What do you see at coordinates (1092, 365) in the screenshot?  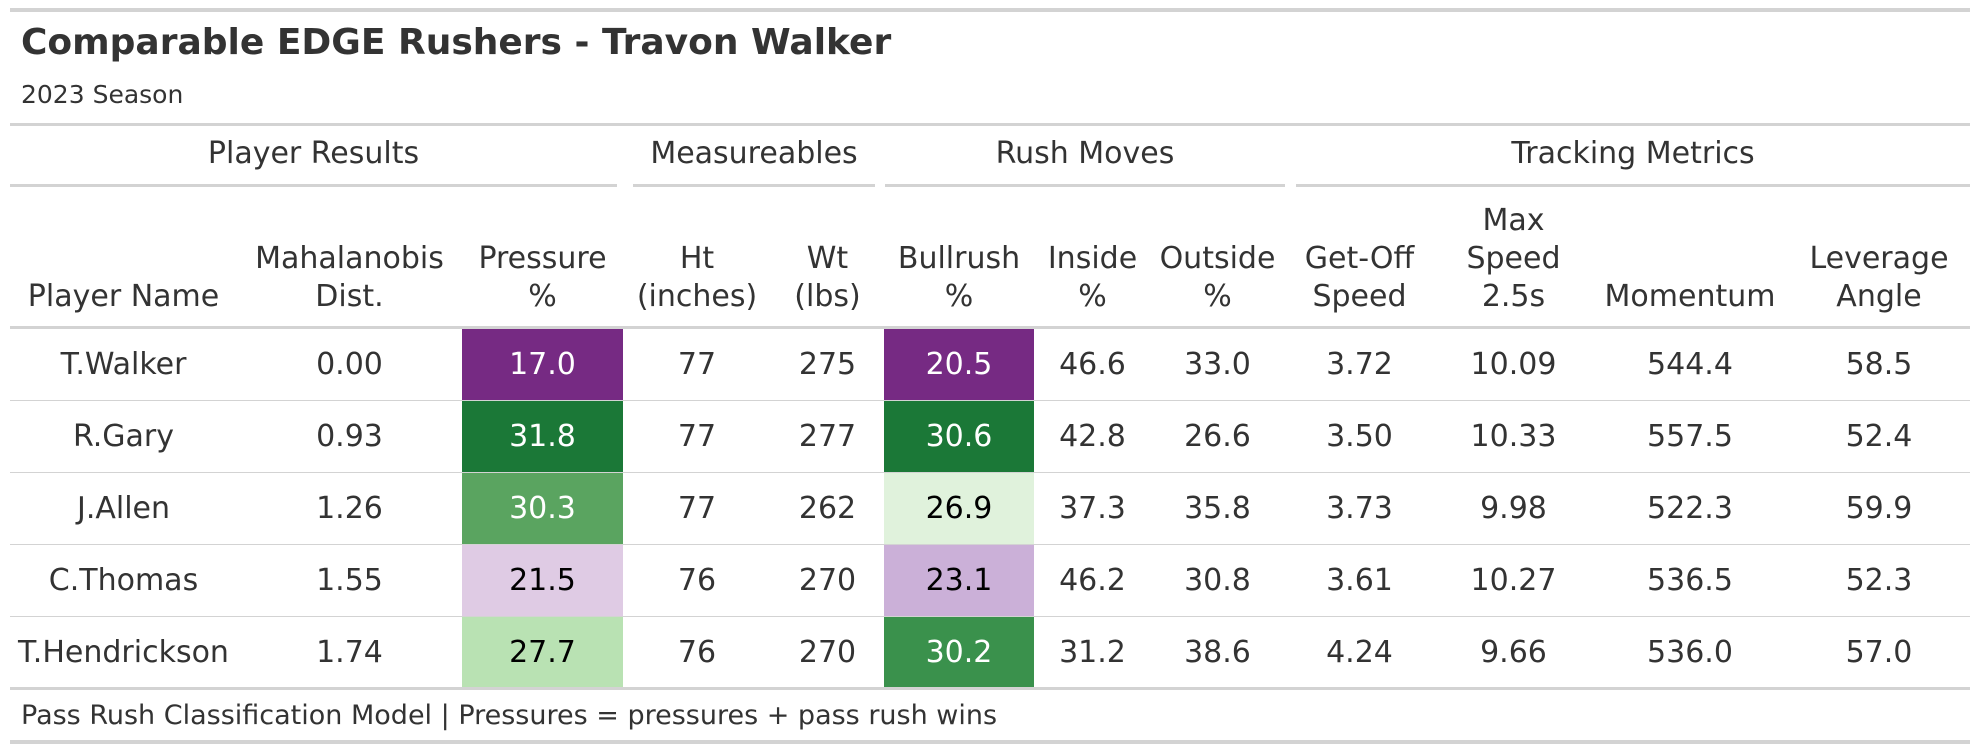 I see `cell-inside: 46.6` at bounding box center [1092, 365].